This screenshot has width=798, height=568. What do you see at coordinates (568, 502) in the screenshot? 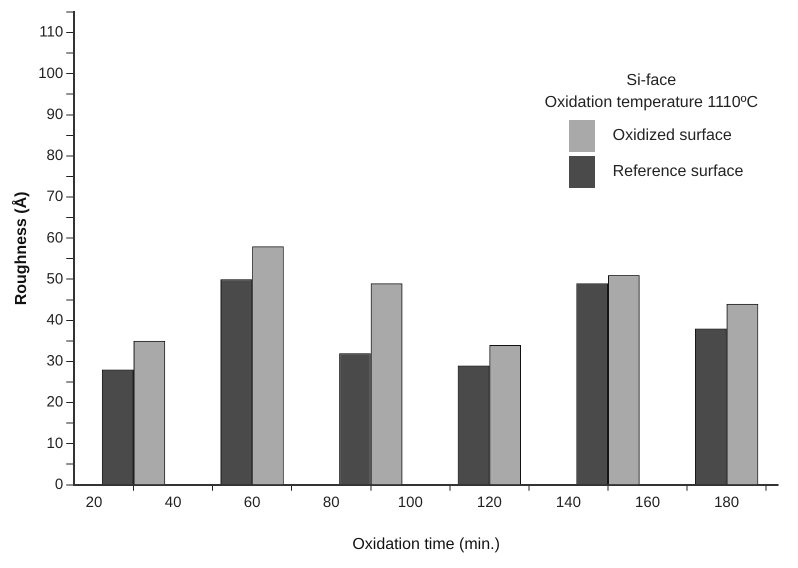
I see `x-tick-label: 140` at bounding box center [568, 502].